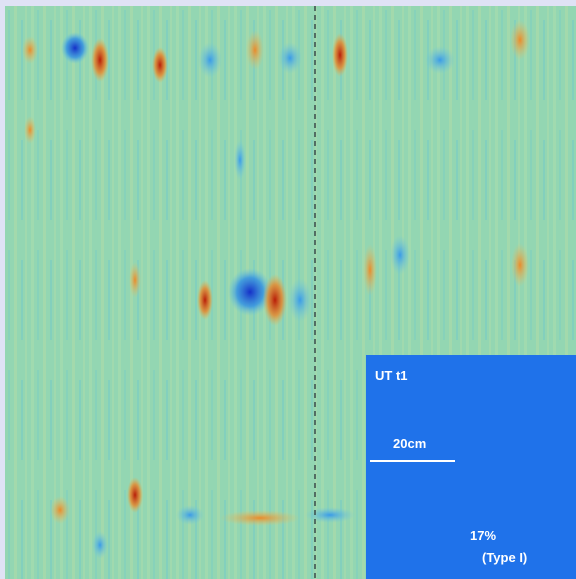 This screenshot has height=579, width=576. I want to click on inset-panel: UT t1 20cm 17% (Type I), so click(471, 467).